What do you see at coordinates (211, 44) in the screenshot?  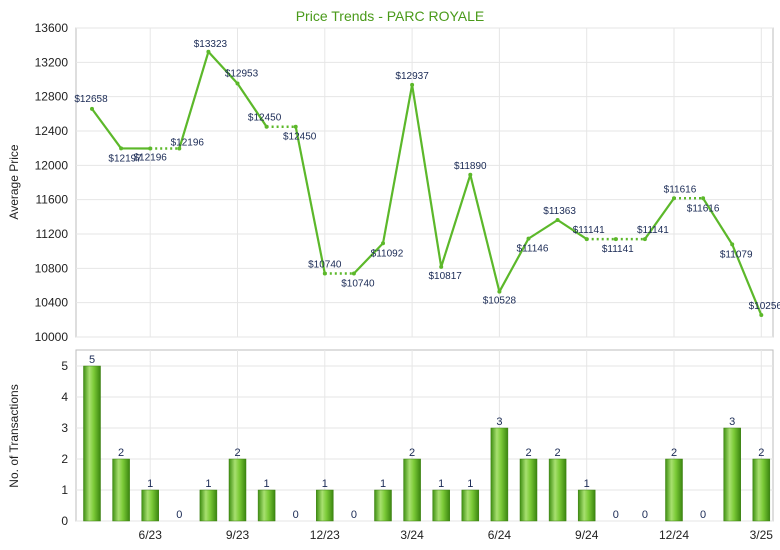 I see `price-data-label-4: $13323` at bounding box center [211, 44].